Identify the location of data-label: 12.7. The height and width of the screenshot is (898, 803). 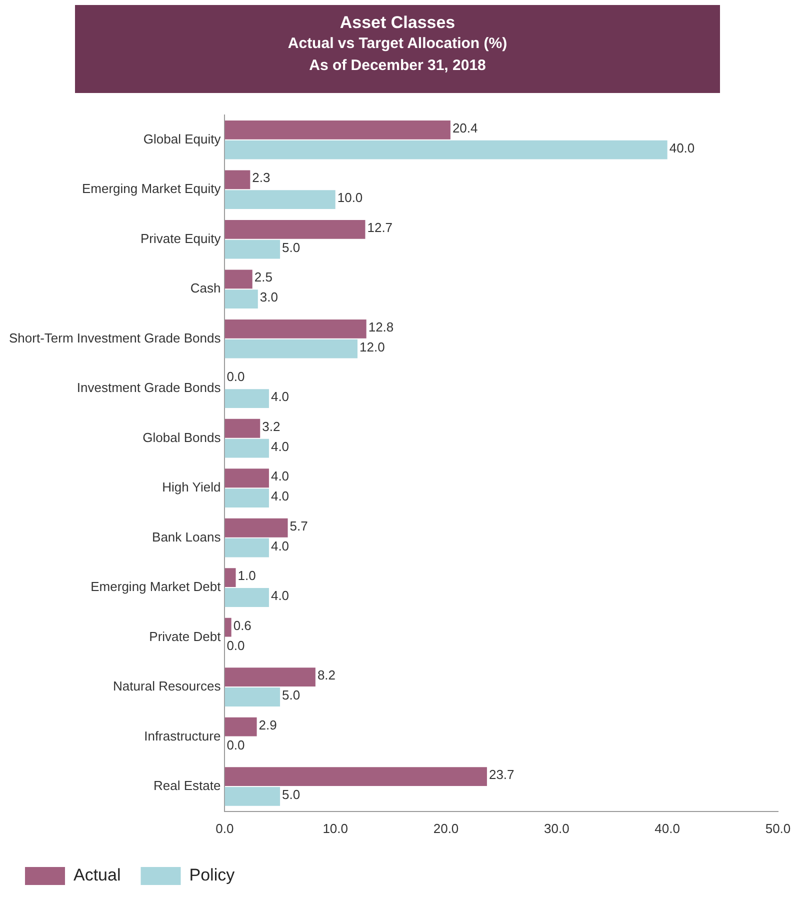
(380, 227).